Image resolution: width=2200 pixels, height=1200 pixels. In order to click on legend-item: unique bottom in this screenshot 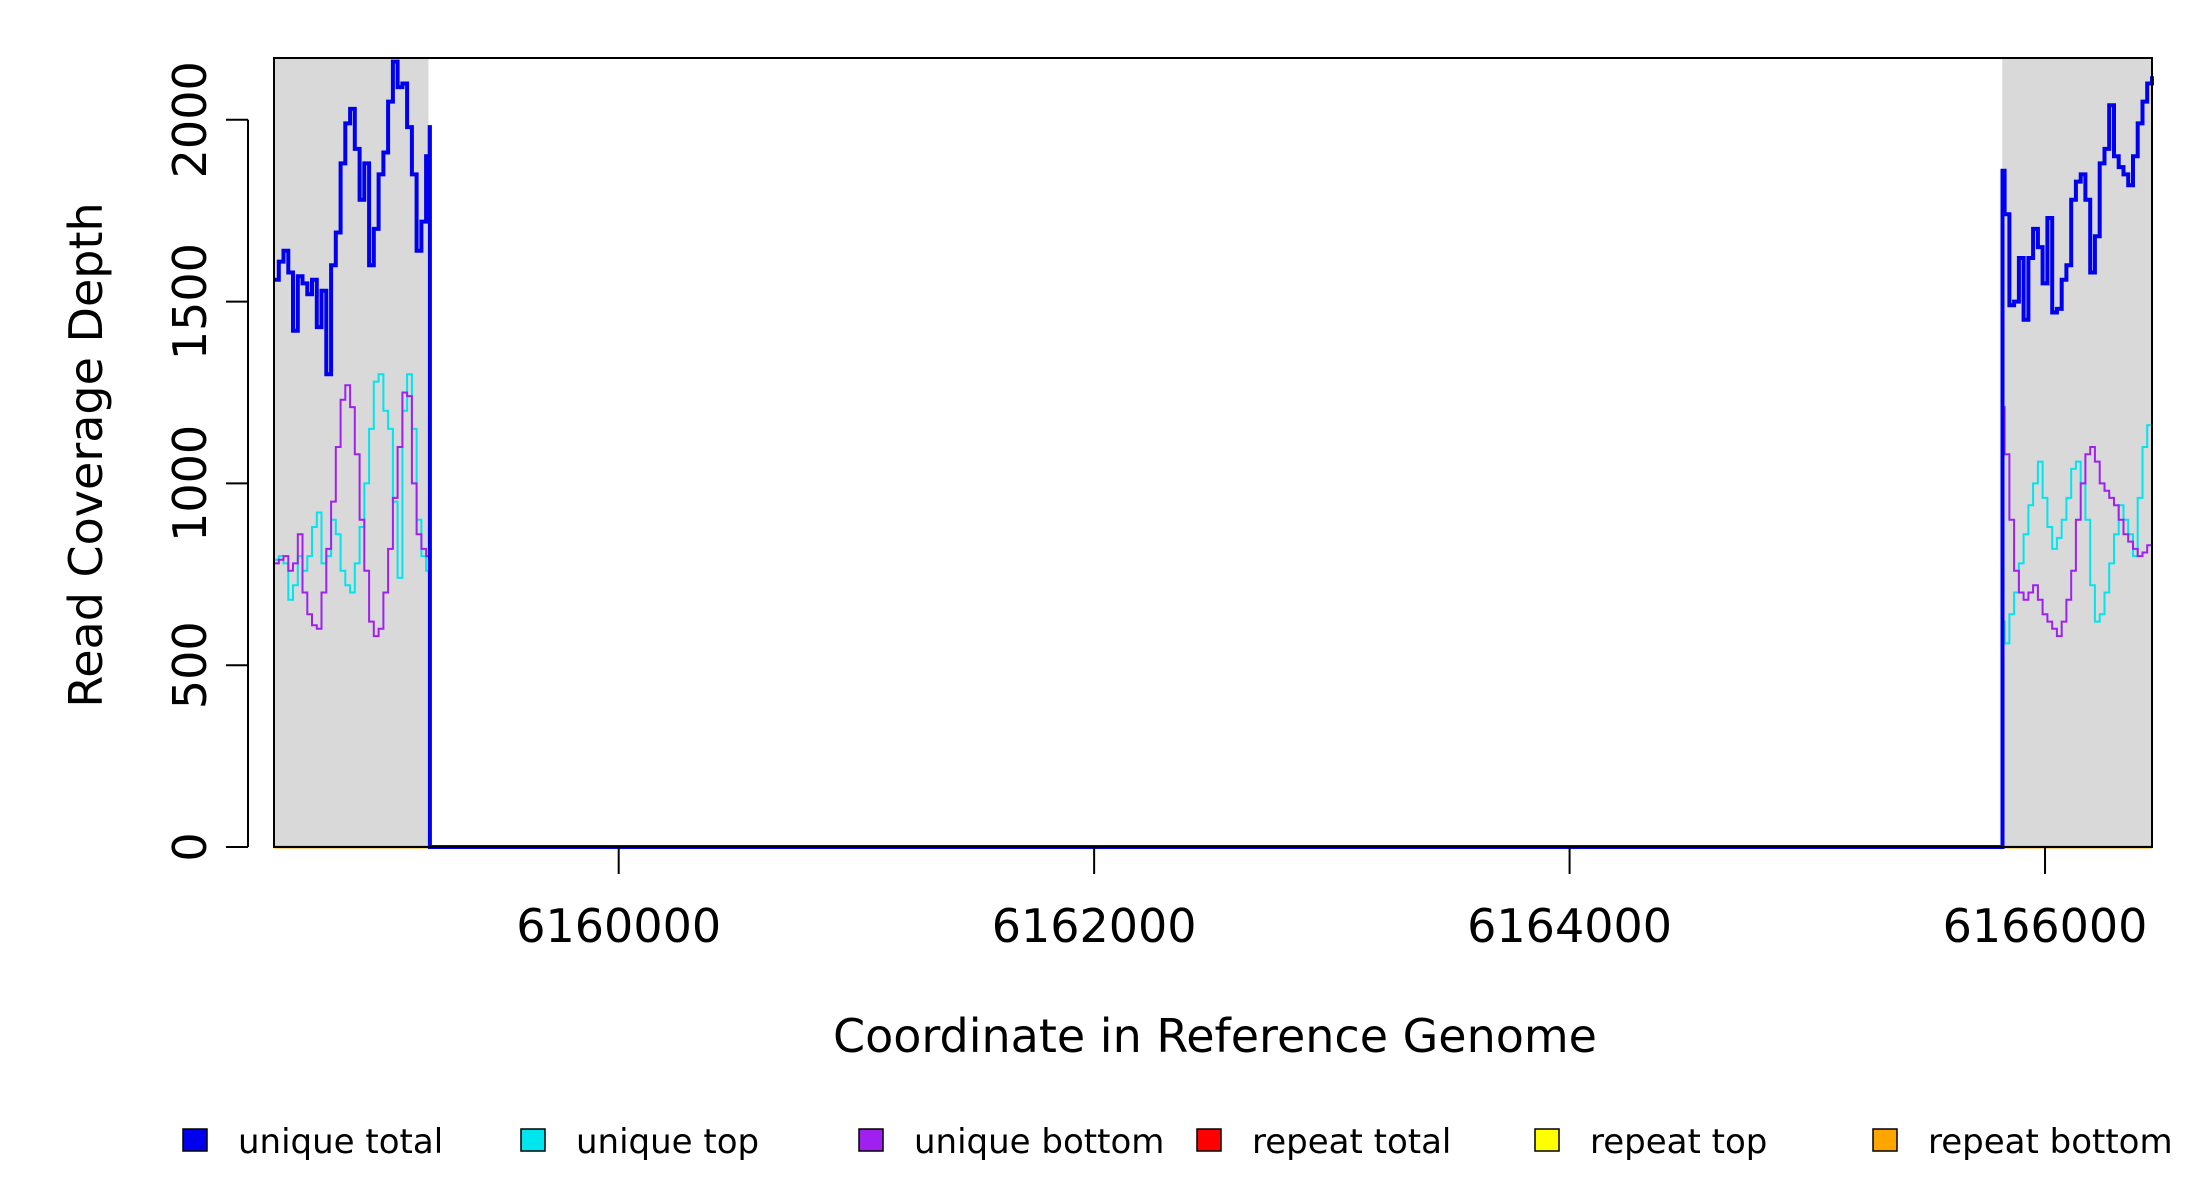, I will do `click(1011, 1142)`.